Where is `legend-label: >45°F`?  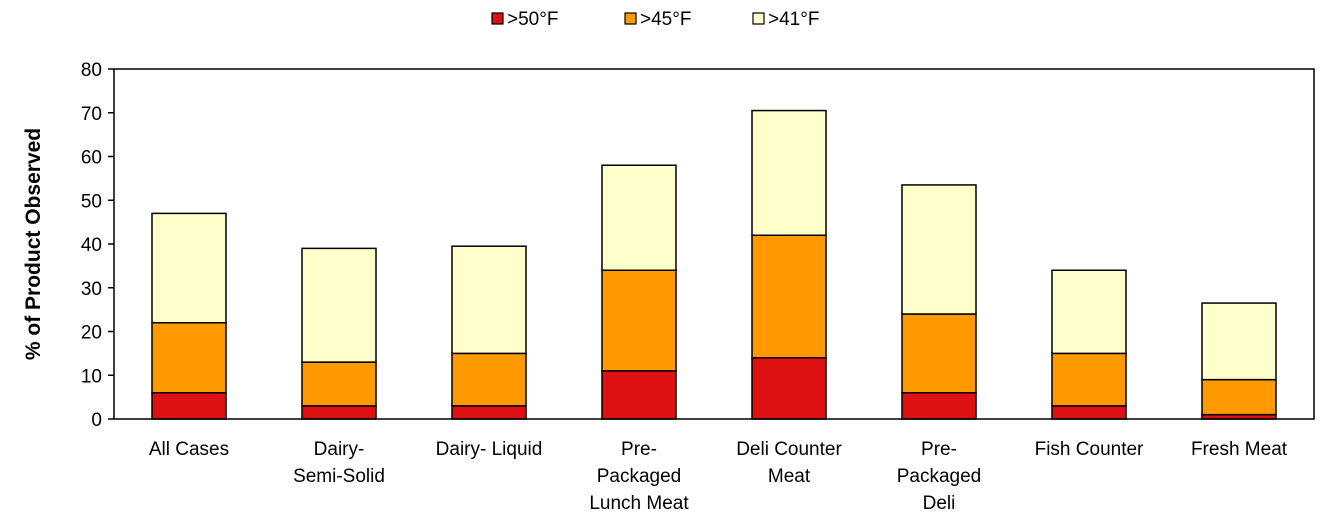 legend-label: >45°F is located at coordinates (665, 19).